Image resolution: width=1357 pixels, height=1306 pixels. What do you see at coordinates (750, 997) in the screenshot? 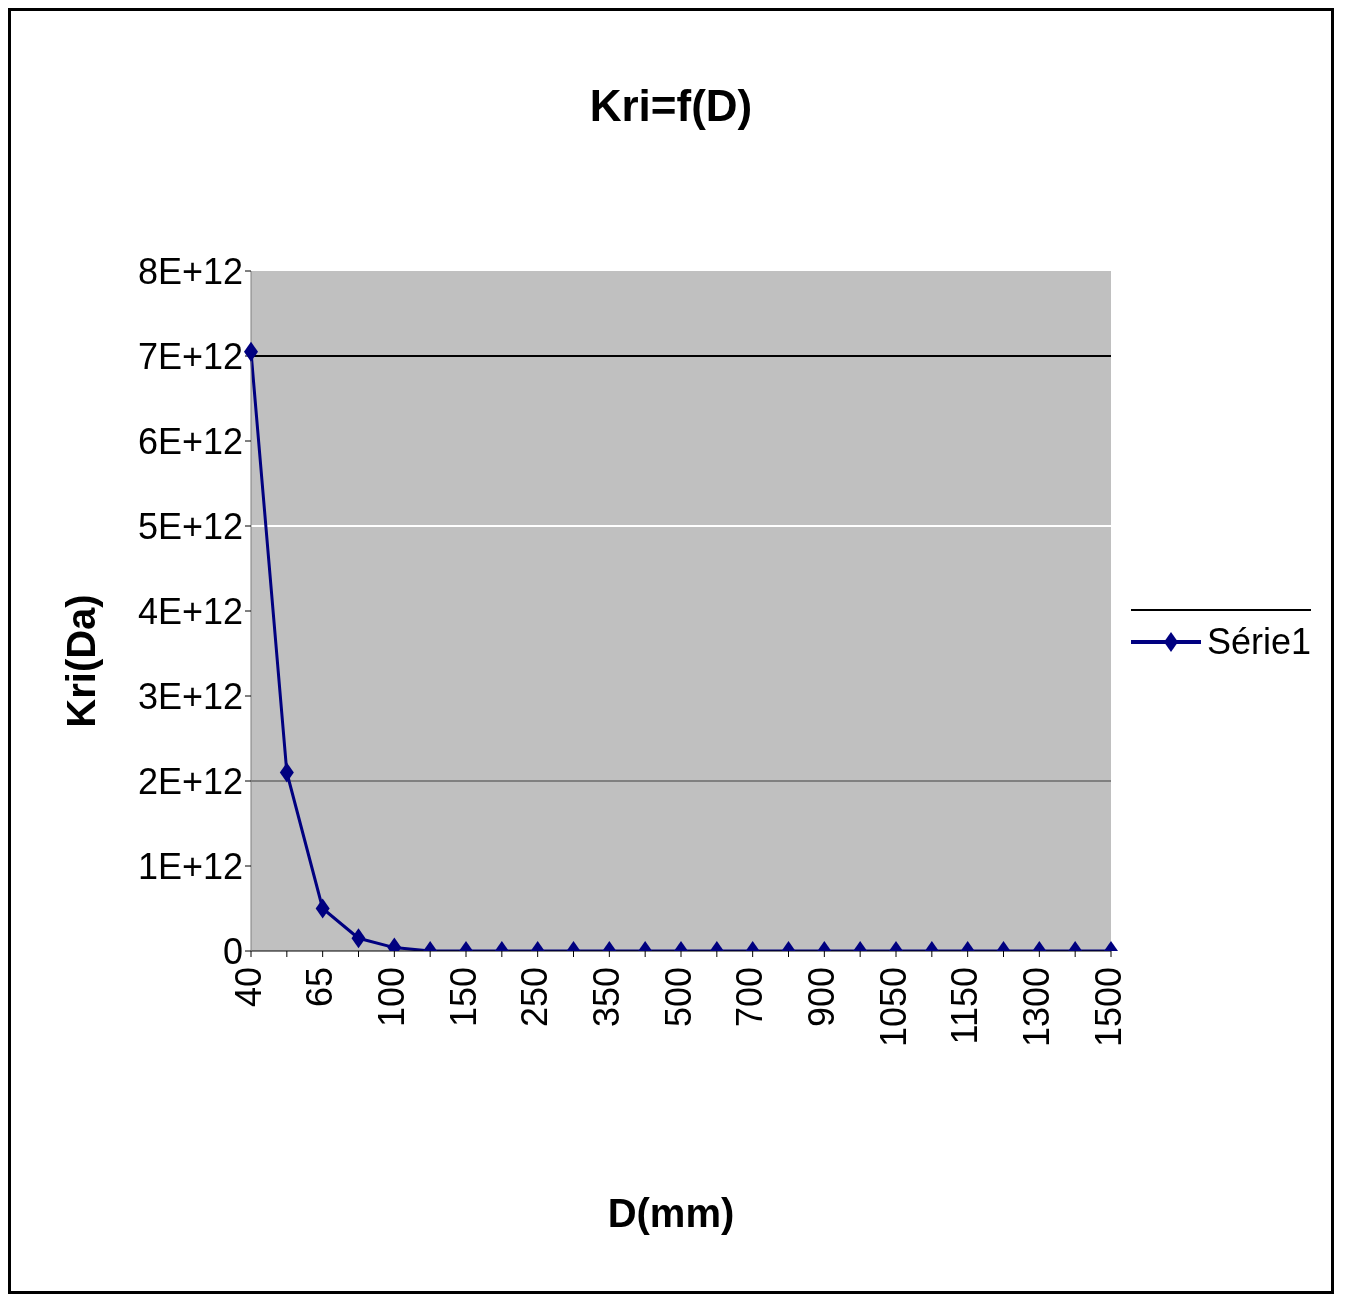
I see `x-tick-label: 700` at bounding box center [750, 997].